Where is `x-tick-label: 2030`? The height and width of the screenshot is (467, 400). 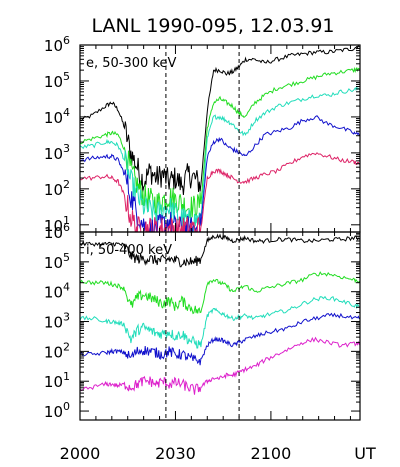 x-tick-label: 2030 is located at coordinates (175, 453).